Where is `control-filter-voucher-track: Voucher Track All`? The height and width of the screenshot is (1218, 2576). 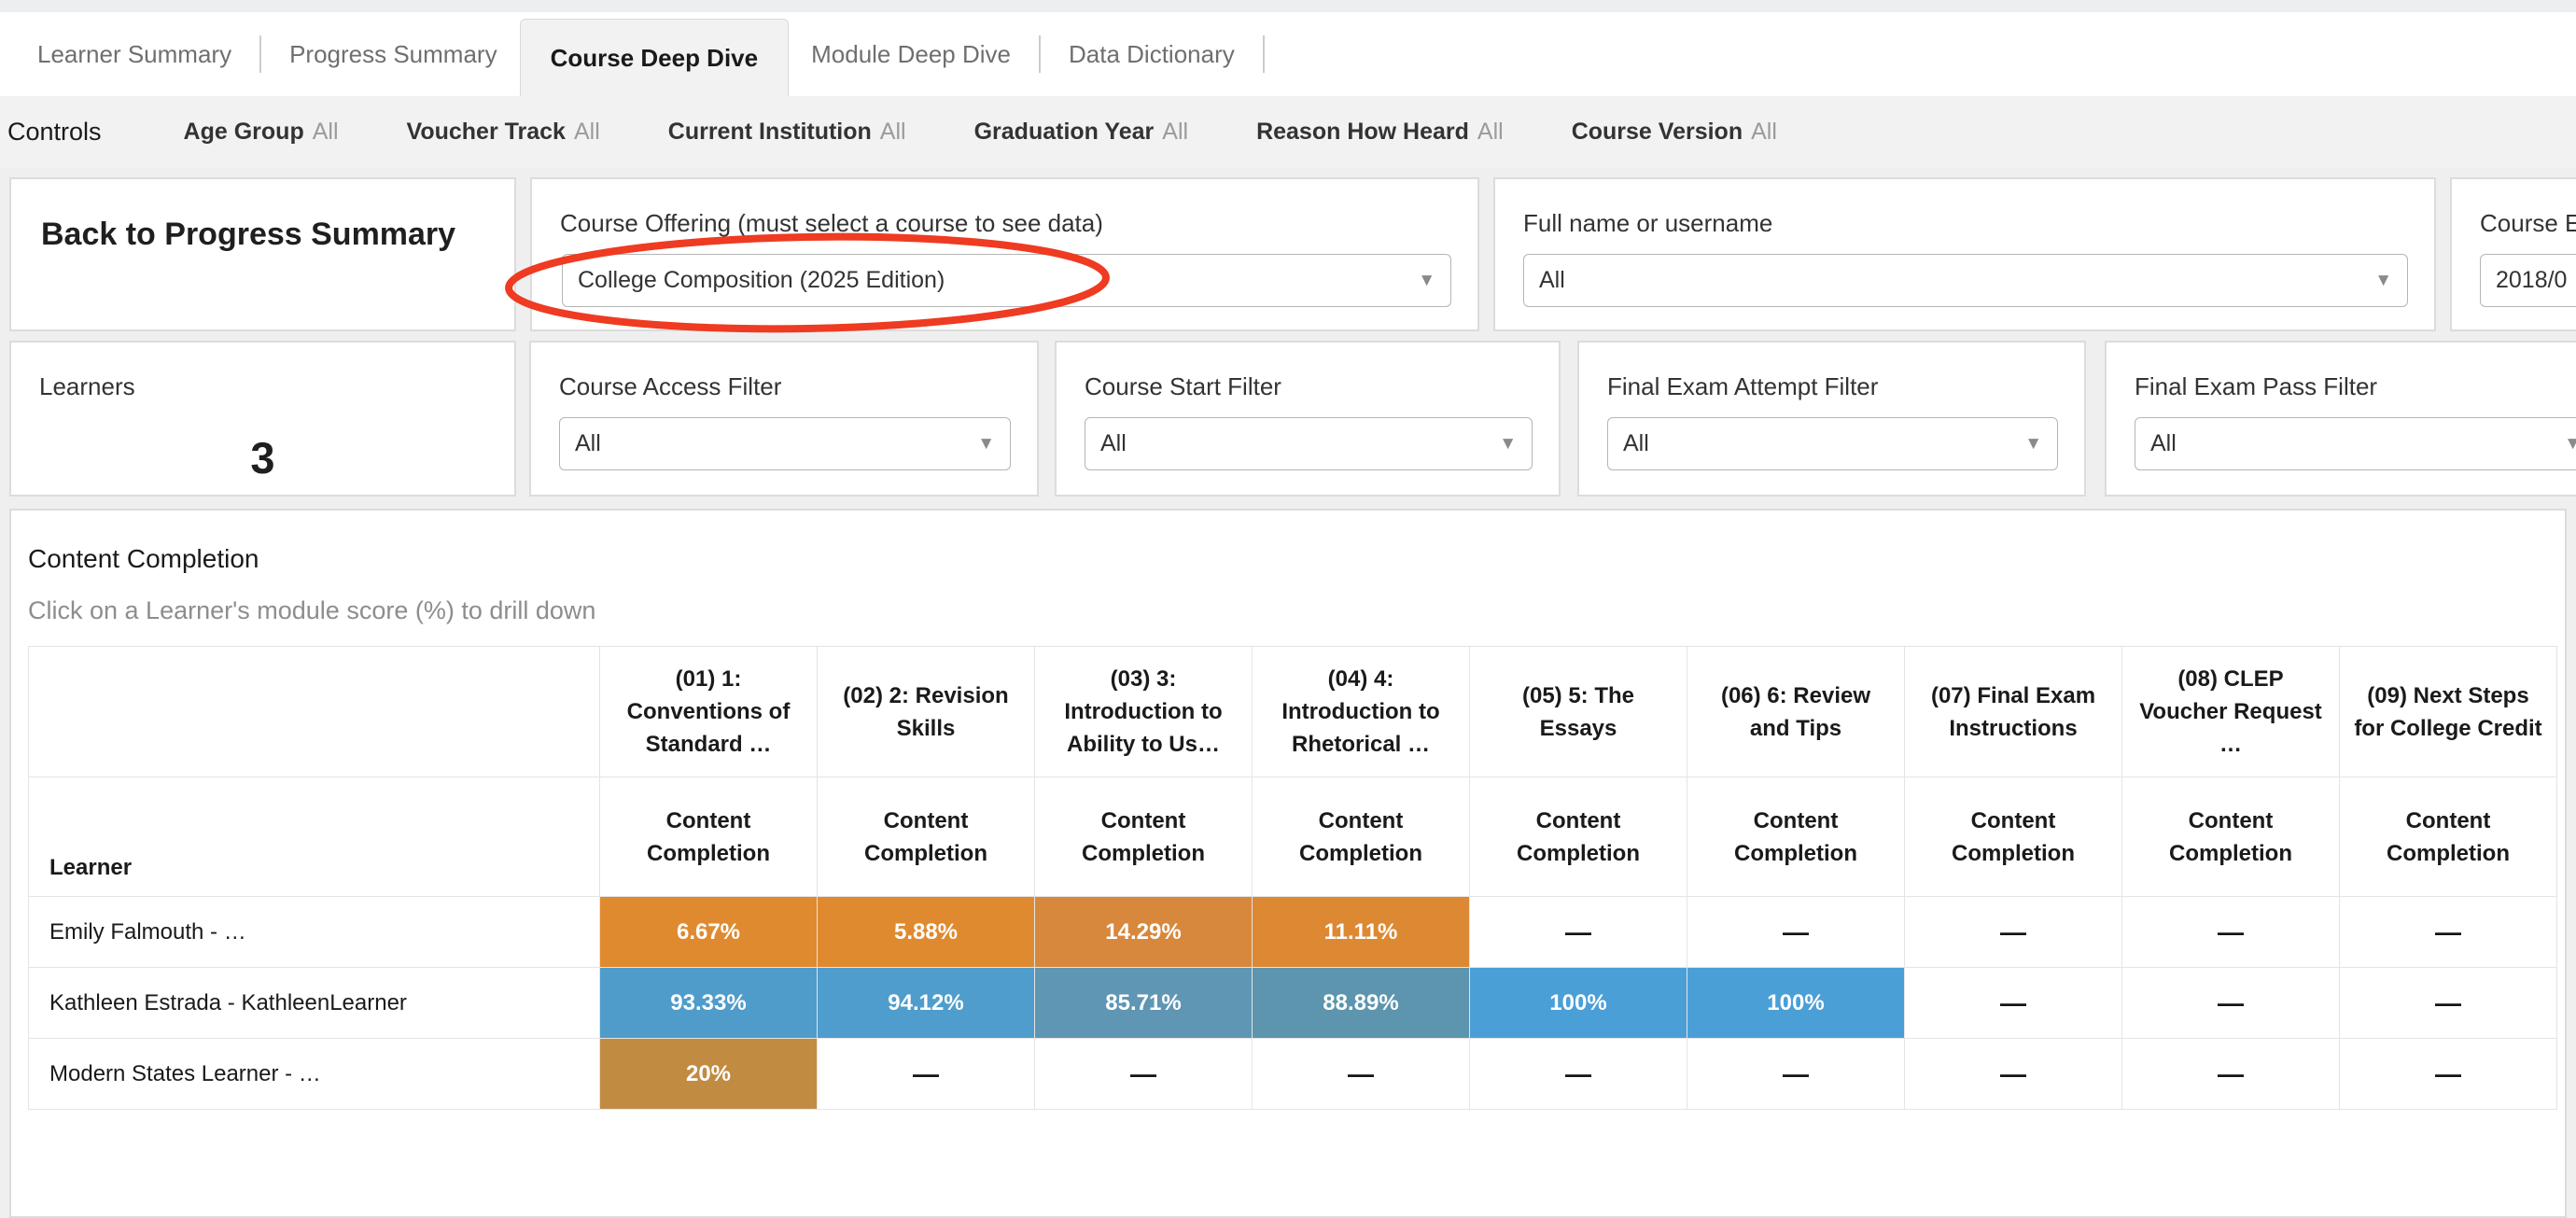
control-filter-voucher-track: Voucher Track All is located at coordinates (503, 132).